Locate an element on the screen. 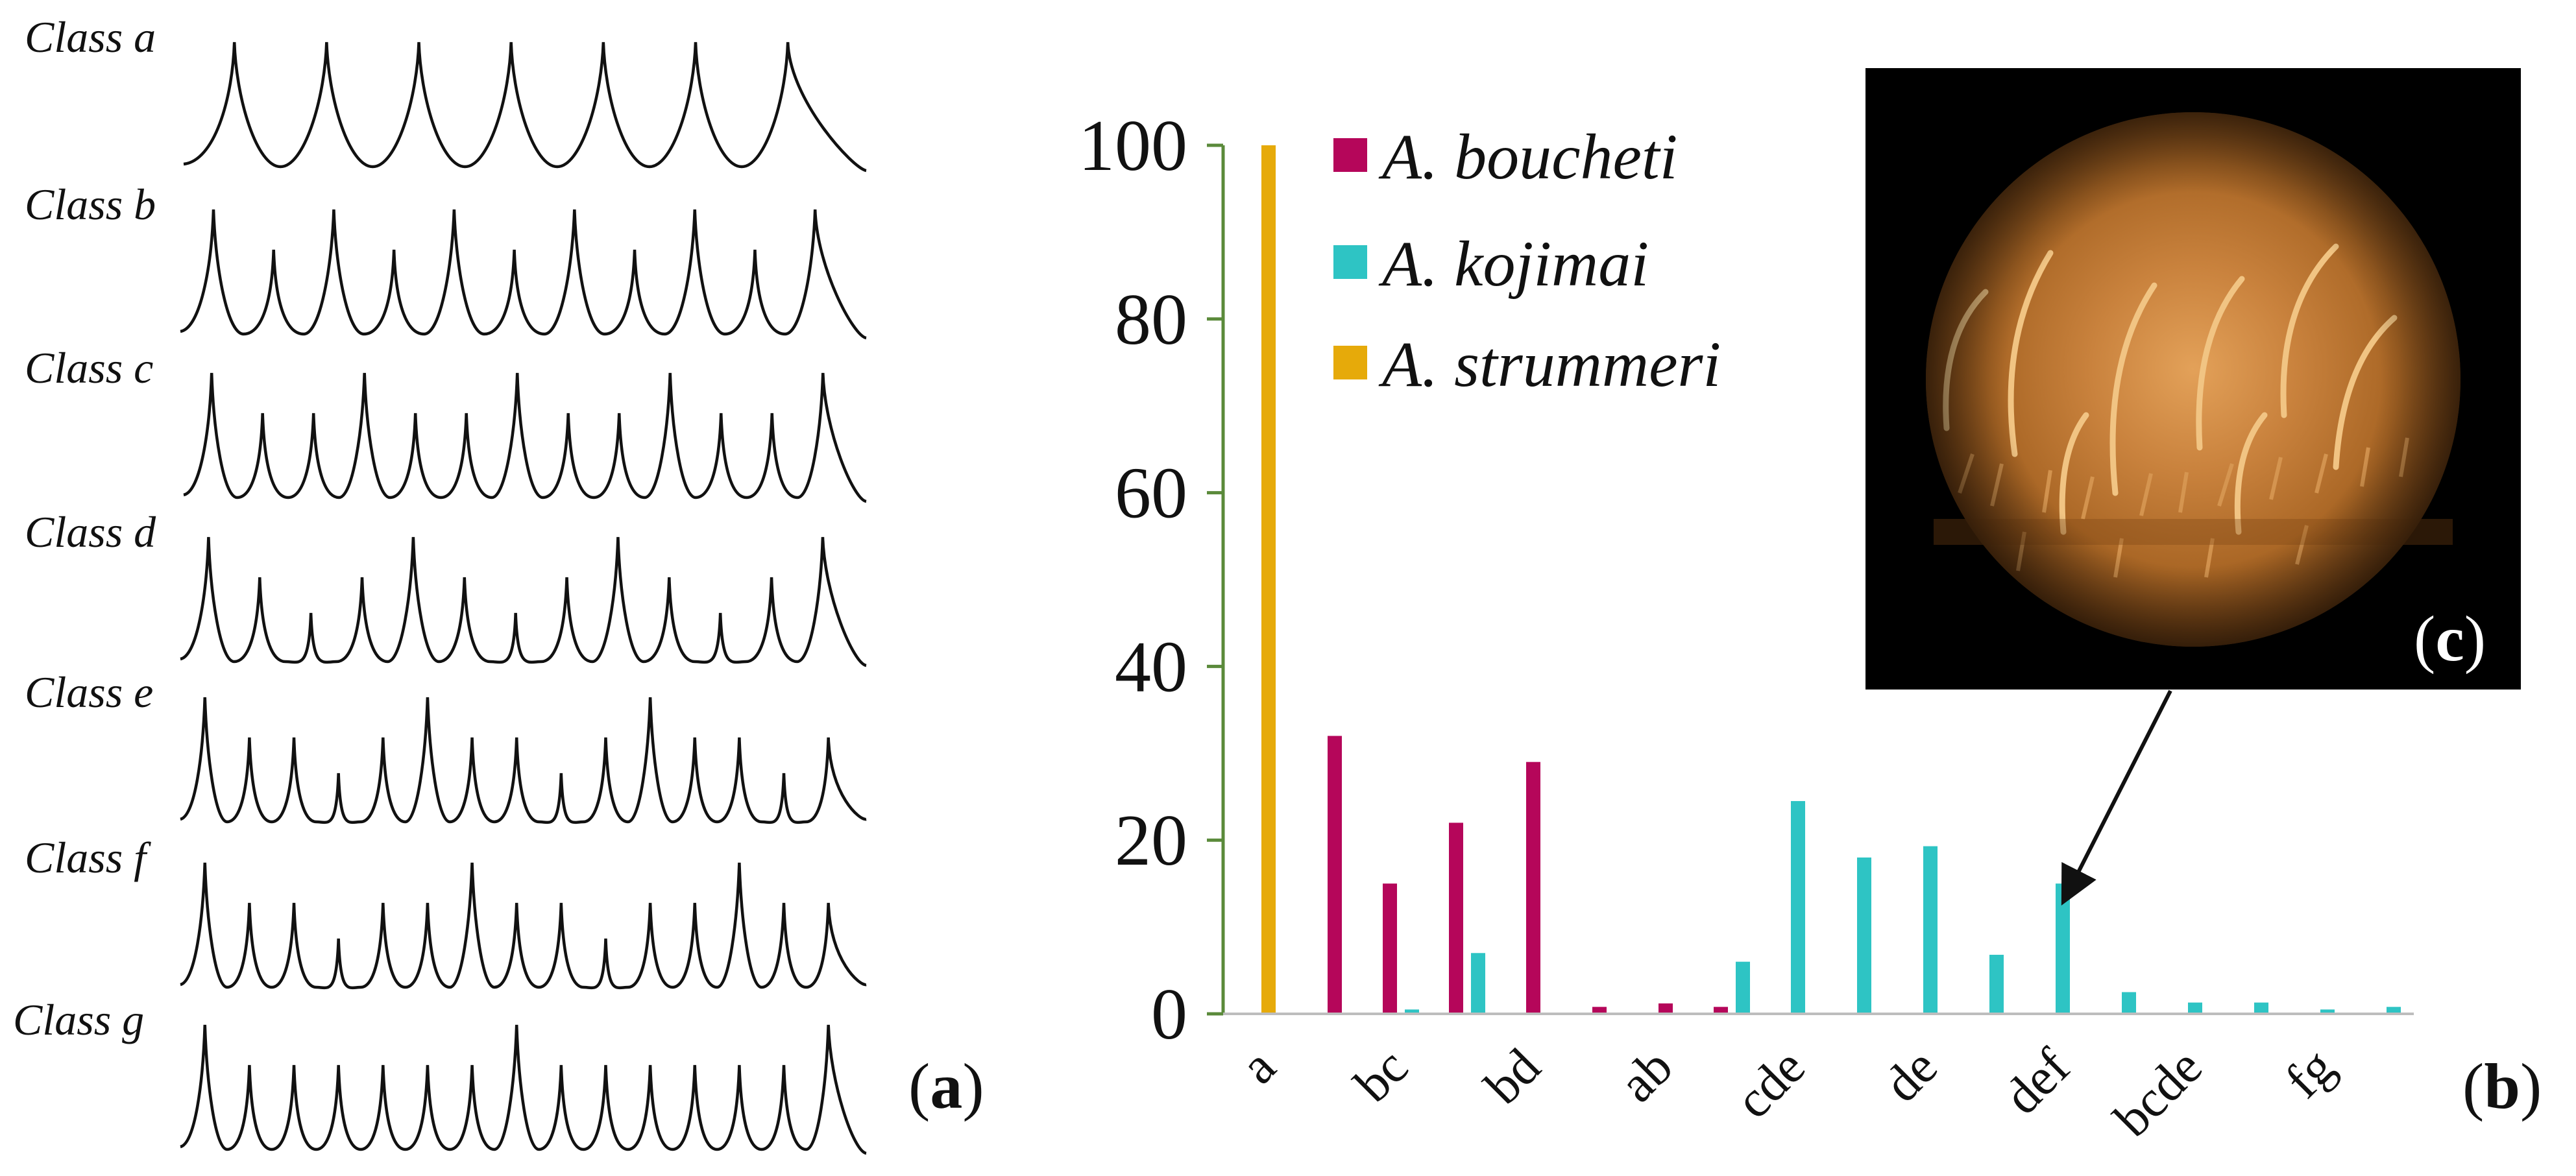 The width and height of the screenshot is (2576, 1176). bar-fg is located at coordinates (2327, 1012).